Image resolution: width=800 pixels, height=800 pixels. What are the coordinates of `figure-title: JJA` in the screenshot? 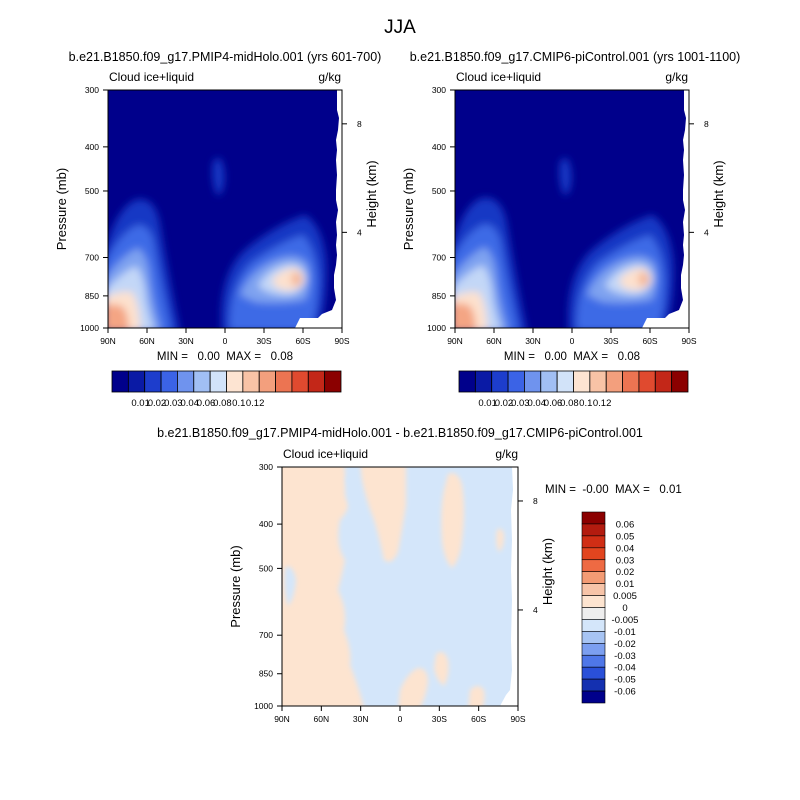 It's located at (400, 27).